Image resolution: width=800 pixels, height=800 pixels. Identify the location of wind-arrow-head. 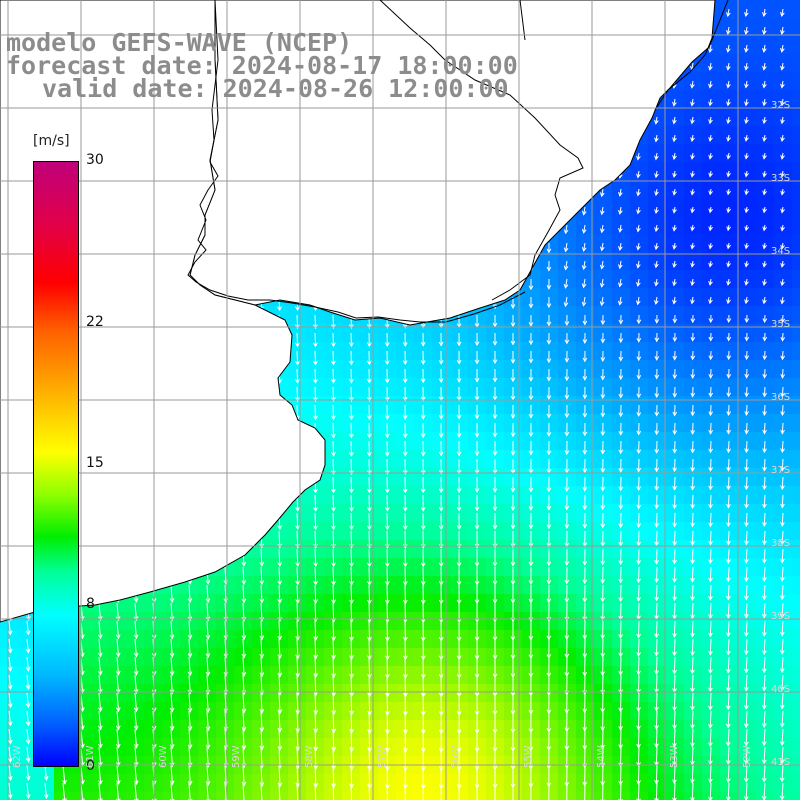
(746, 15).